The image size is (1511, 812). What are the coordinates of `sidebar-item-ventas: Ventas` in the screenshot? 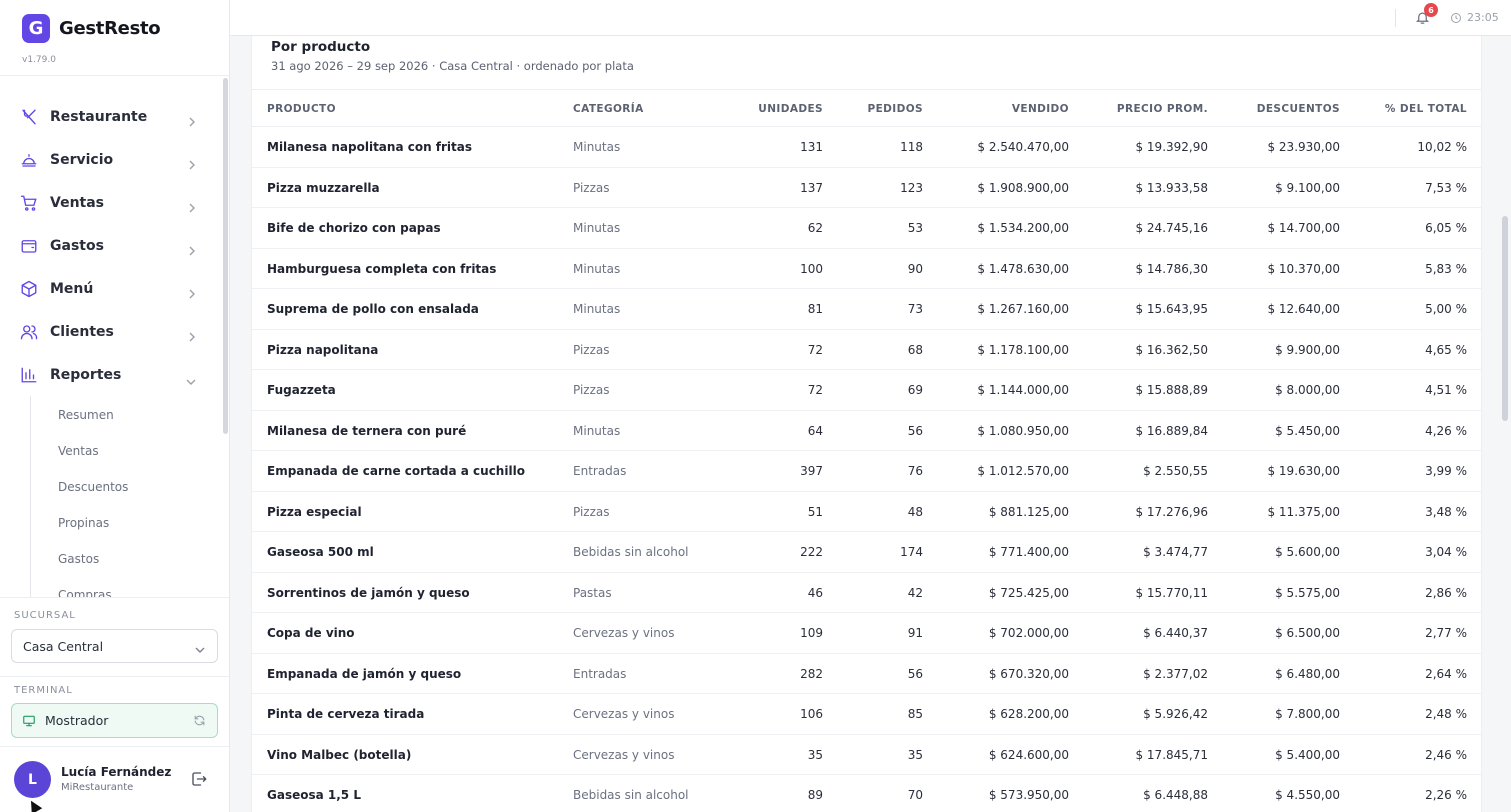 It's located at (110, 203).